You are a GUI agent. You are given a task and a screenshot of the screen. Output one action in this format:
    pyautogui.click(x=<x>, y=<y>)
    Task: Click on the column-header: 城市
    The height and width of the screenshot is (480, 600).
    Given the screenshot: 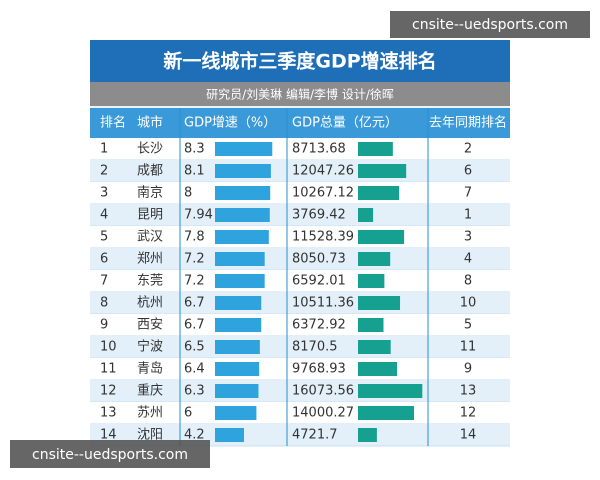 What is the action you would take?
    pyautogui.click(x=150, y=123)
    